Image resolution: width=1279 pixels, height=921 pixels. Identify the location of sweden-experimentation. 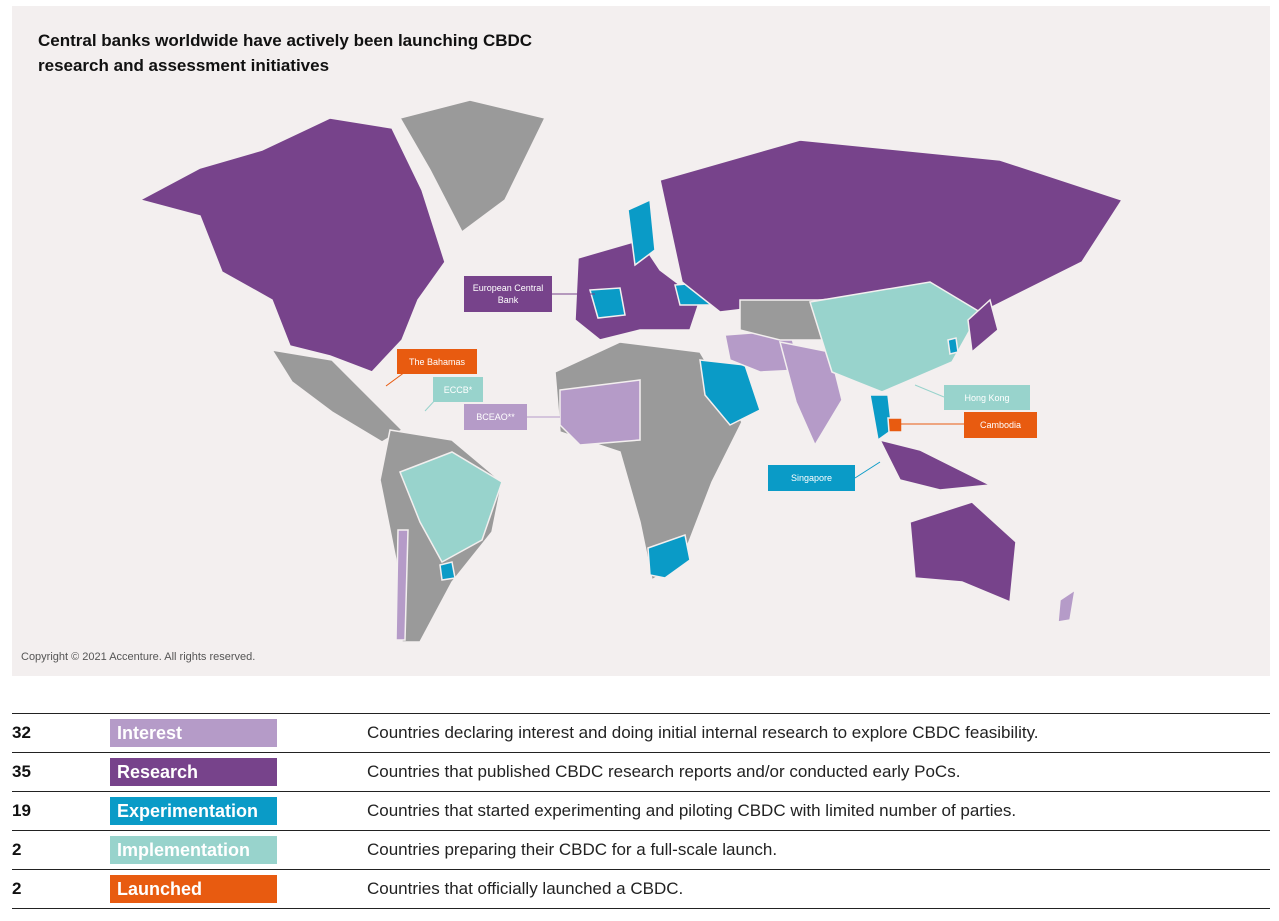
(641, 232).